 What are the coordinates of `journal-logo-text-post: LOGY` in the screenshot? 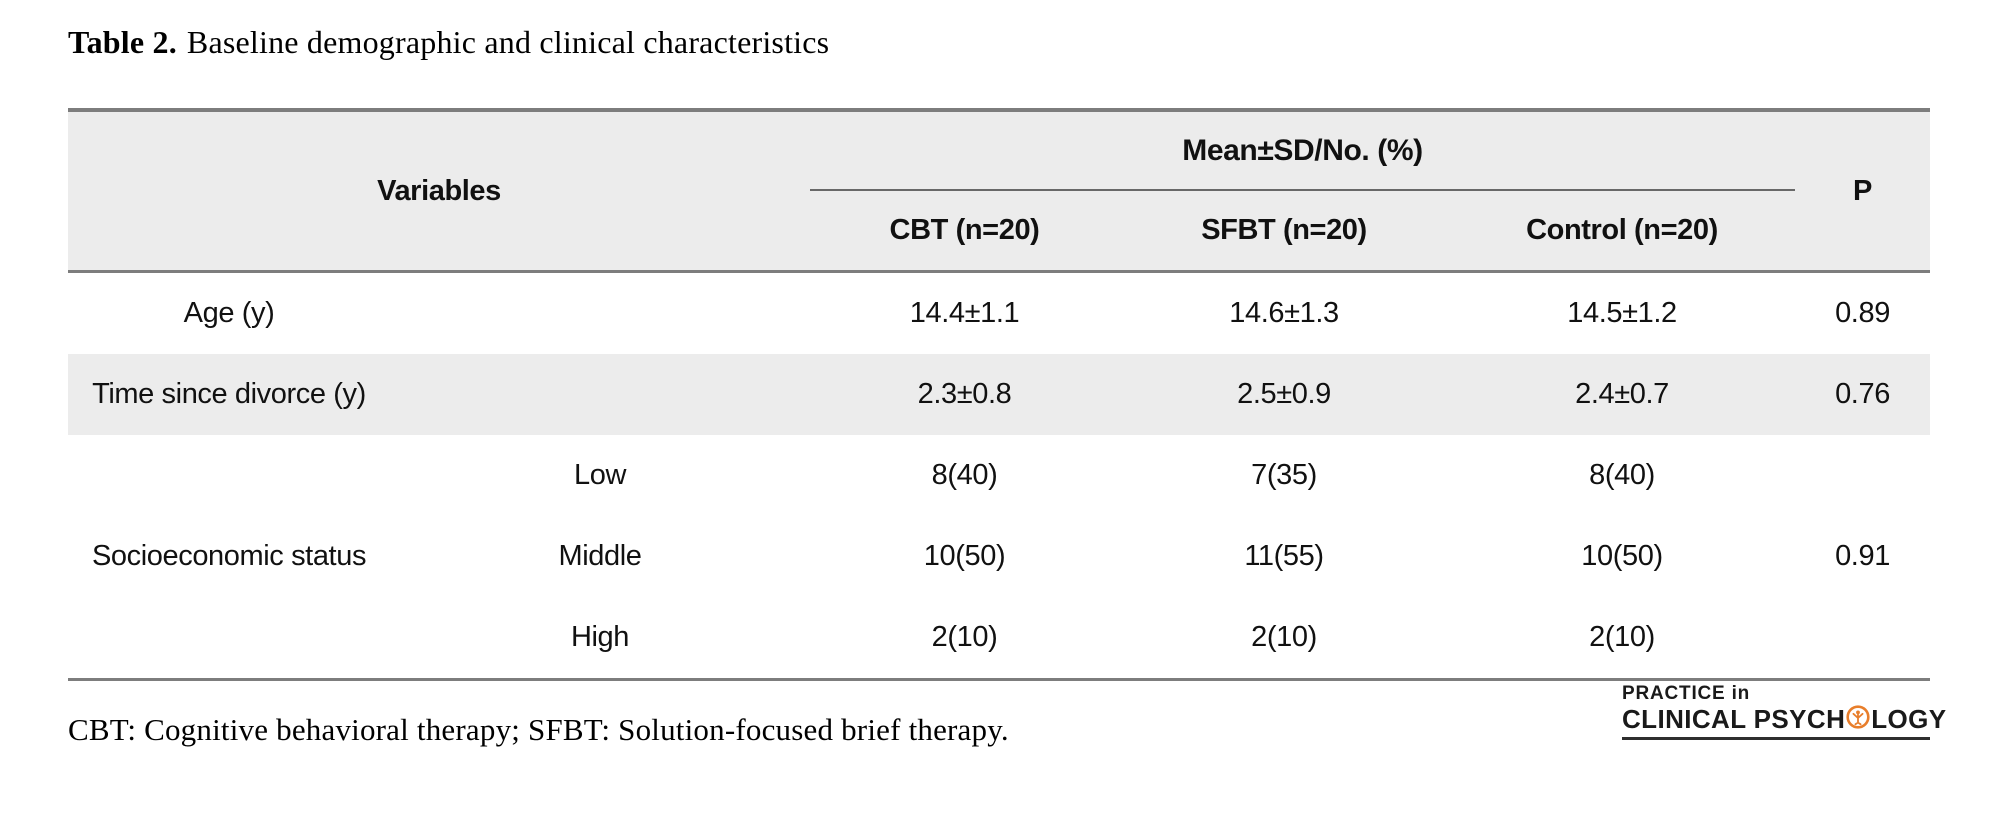 It's located at (1909, 719).